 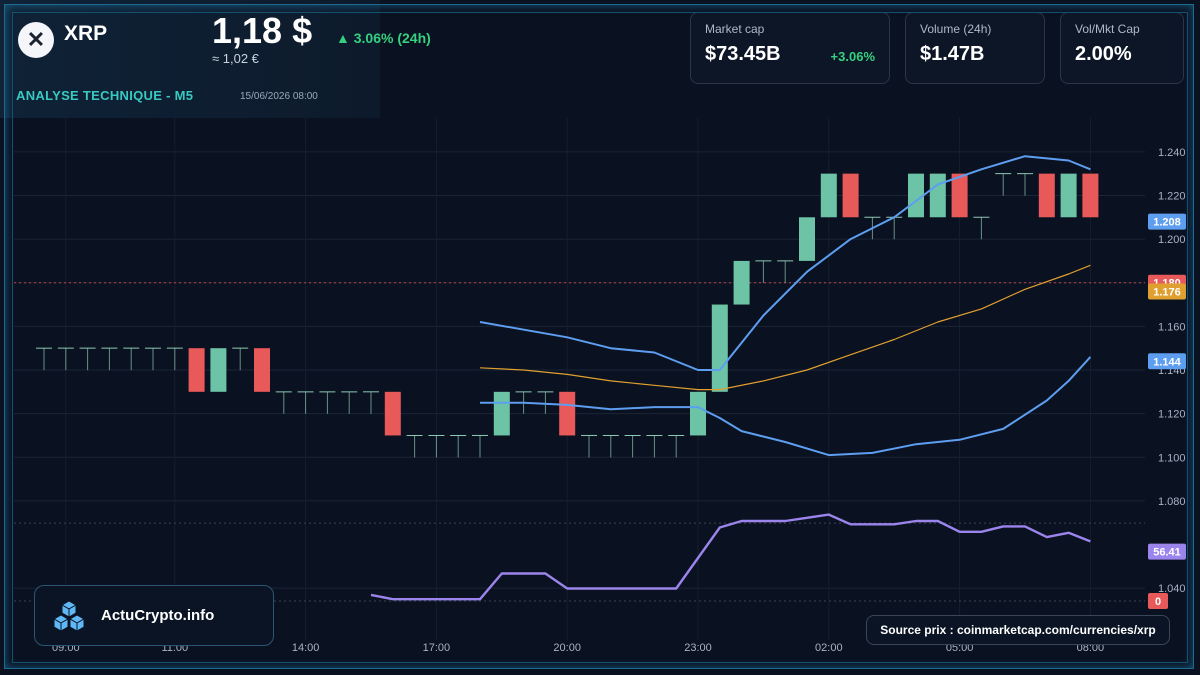 I want to click on cubes-logo-icon, so click(x=69, y=616).